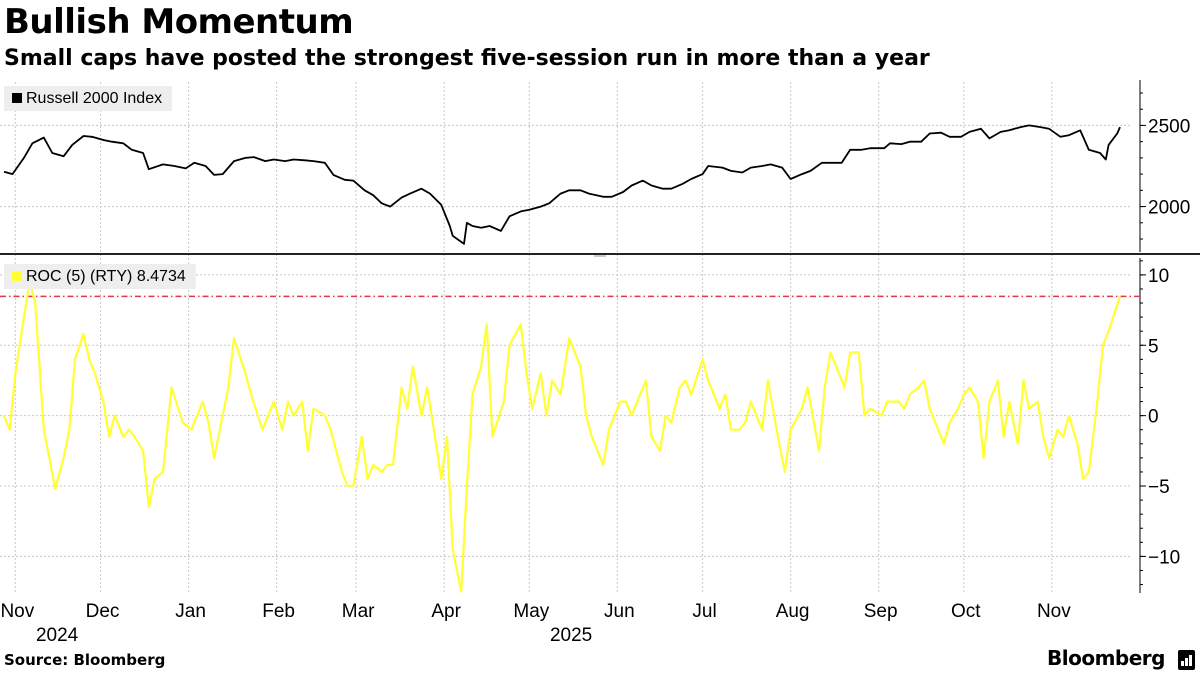 This screenshot has height=675, width=1200. Describe the element at coordinates (793, 611) in the screenshot. I see `x-month-label: Aug` at that location.